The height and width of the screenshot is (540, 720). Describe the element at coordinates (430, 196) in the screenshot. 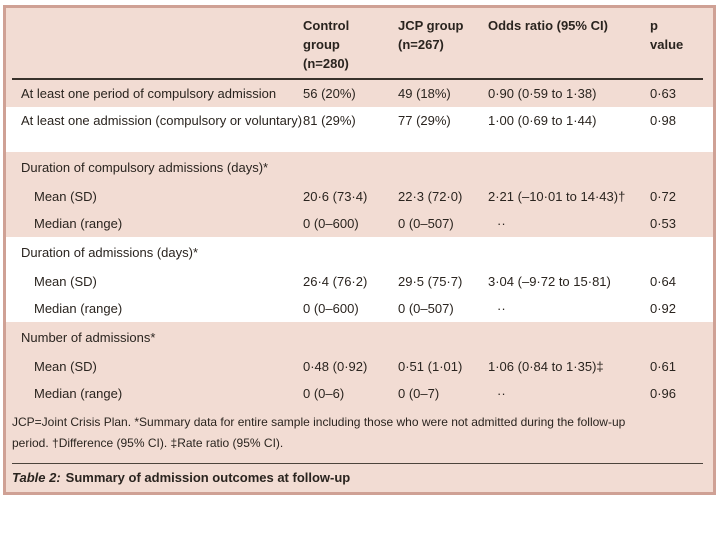

I see `jcp-value: 22·3 (72·0)` at that location.